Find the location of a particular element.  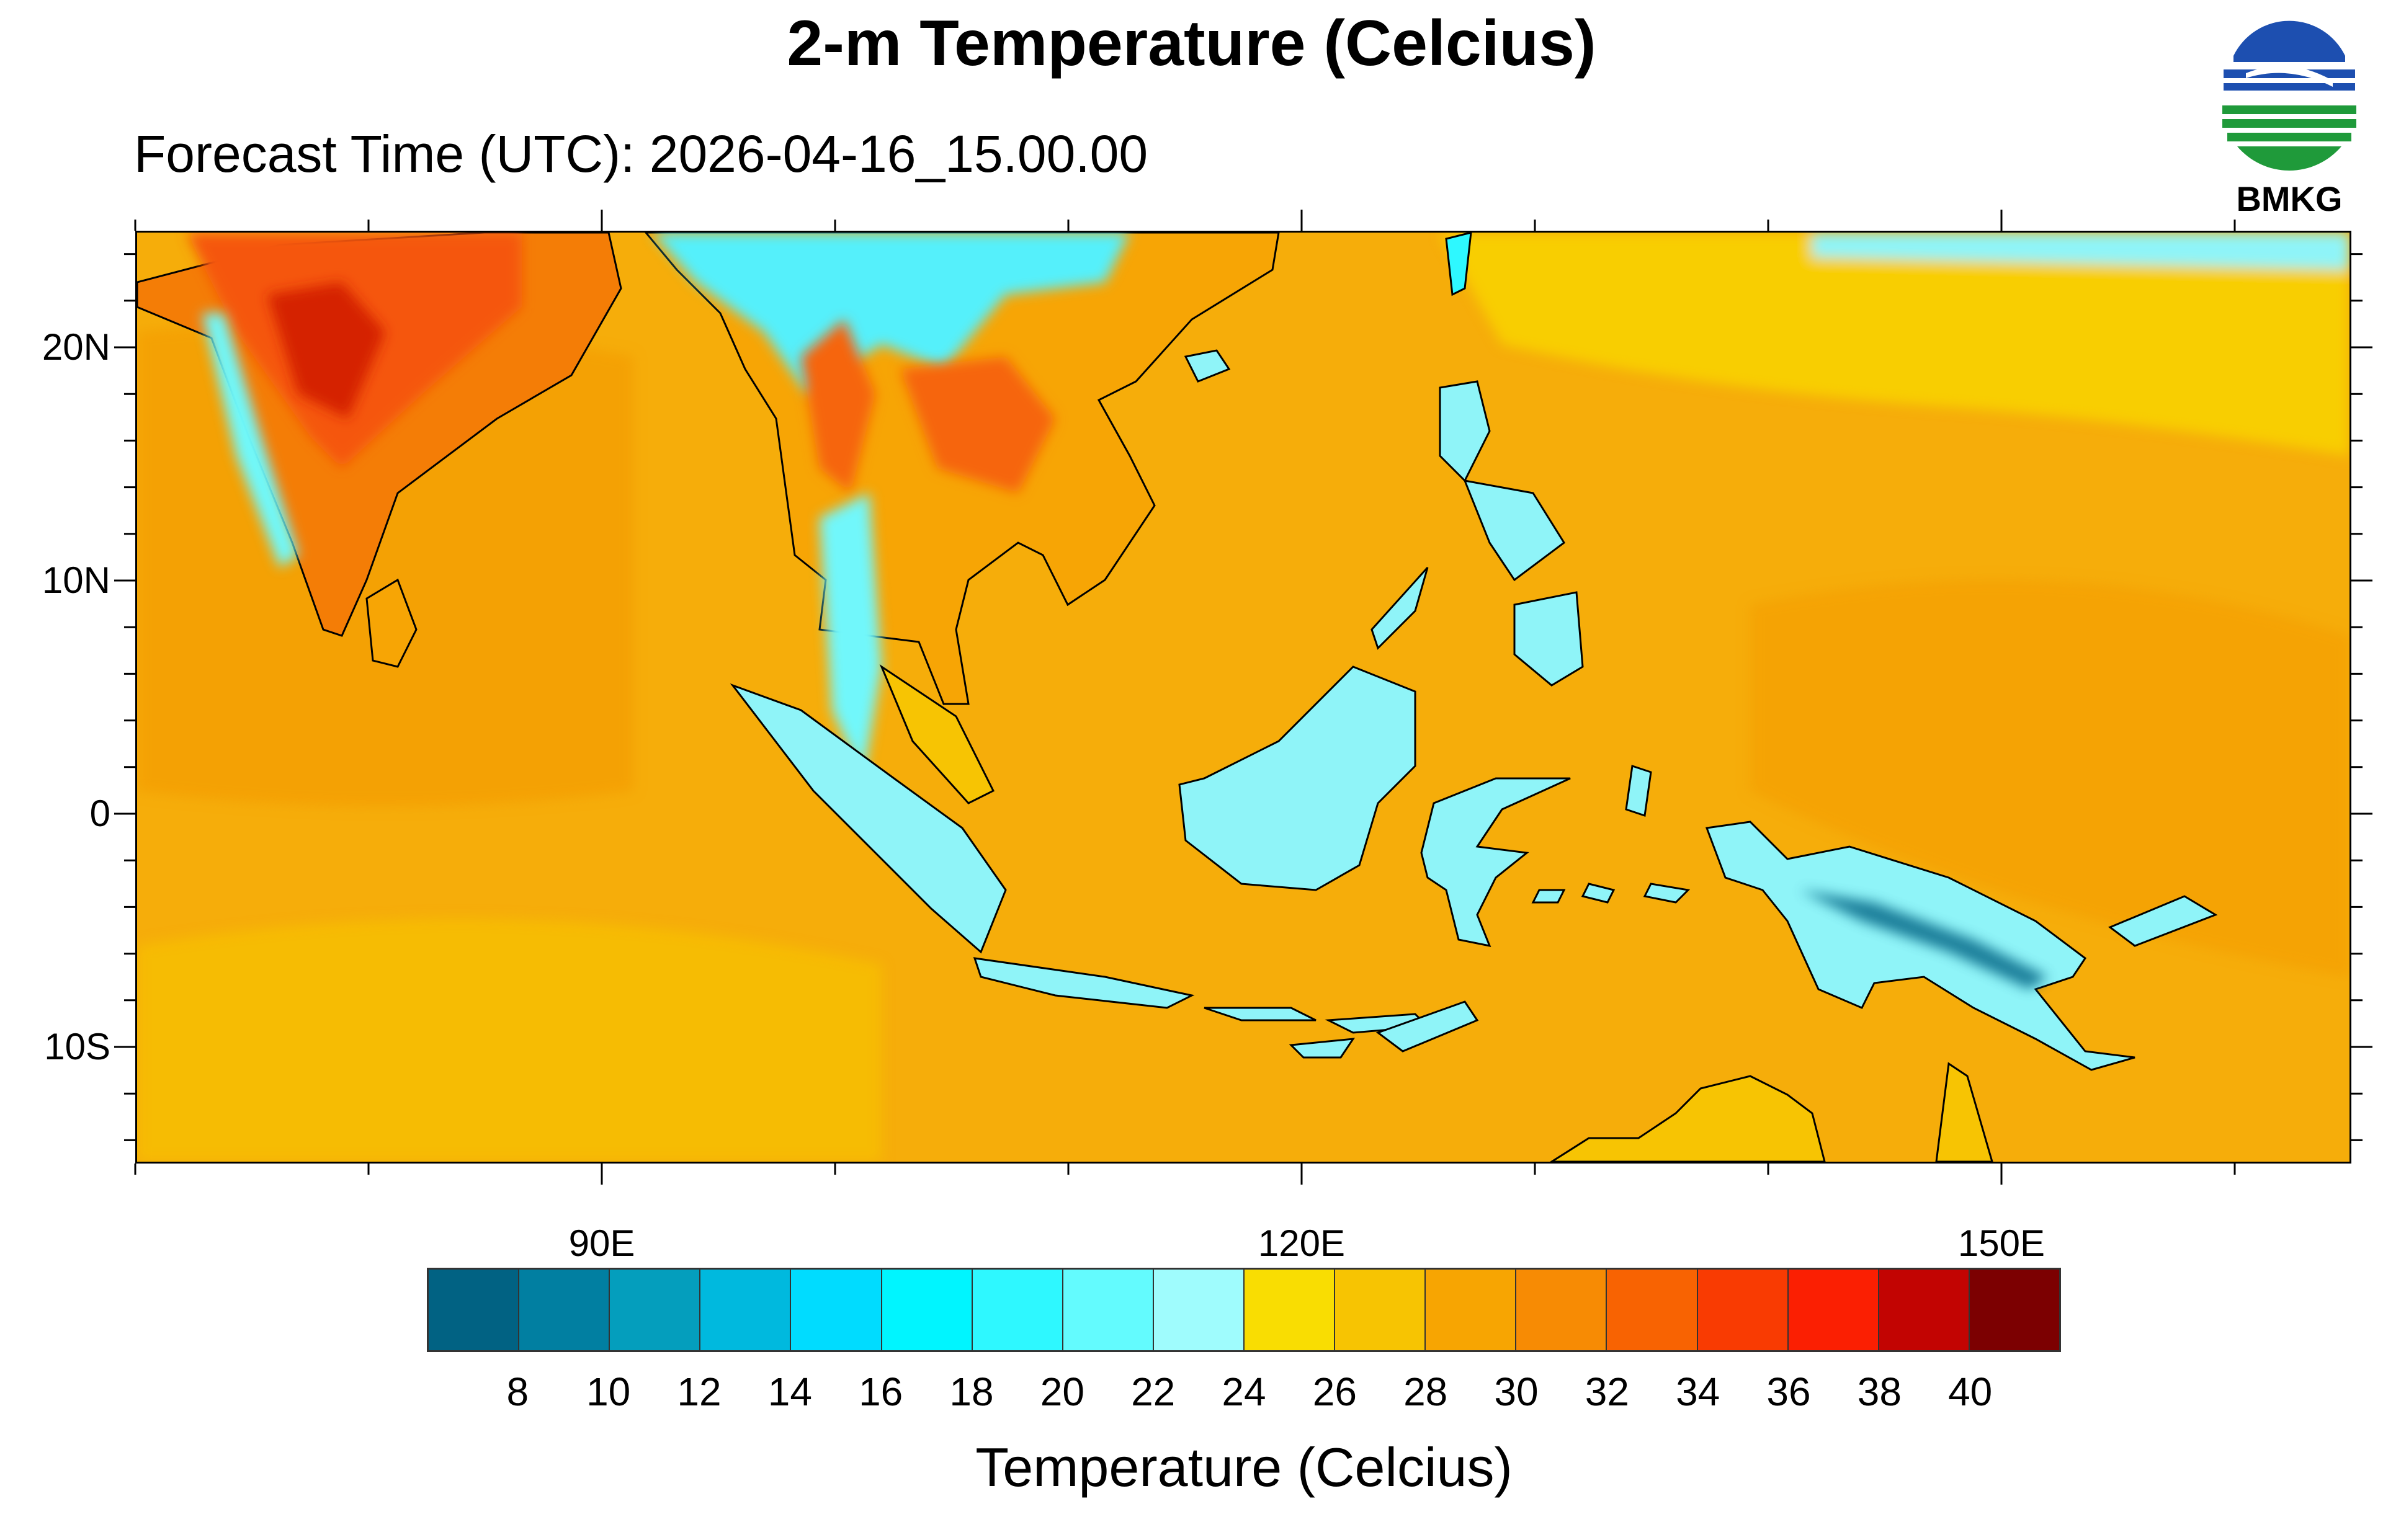

colorbar-tick: 14 is located at coordinates (789, 1391).